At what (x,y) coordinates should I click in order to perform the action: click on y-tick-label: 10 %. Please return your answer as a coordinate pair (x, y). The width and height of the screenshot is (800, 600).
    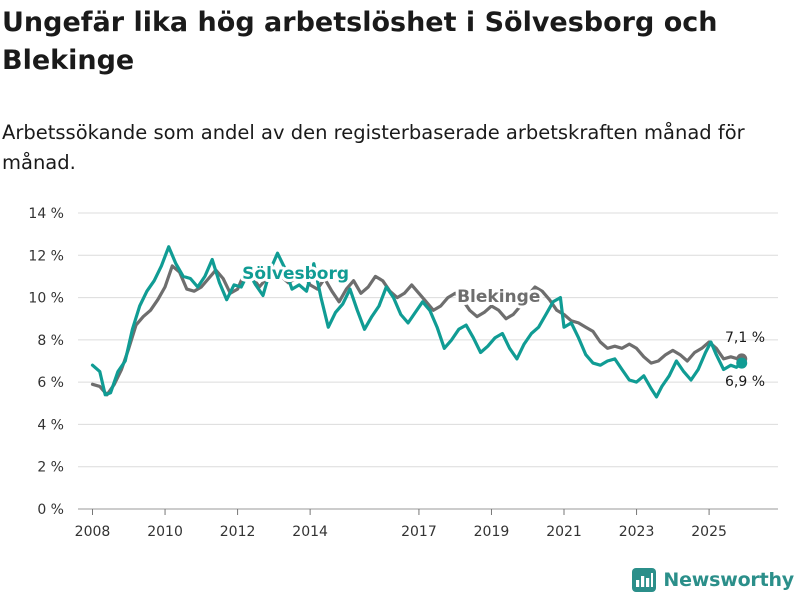
    Looking at the image, I should click on (46, 299).